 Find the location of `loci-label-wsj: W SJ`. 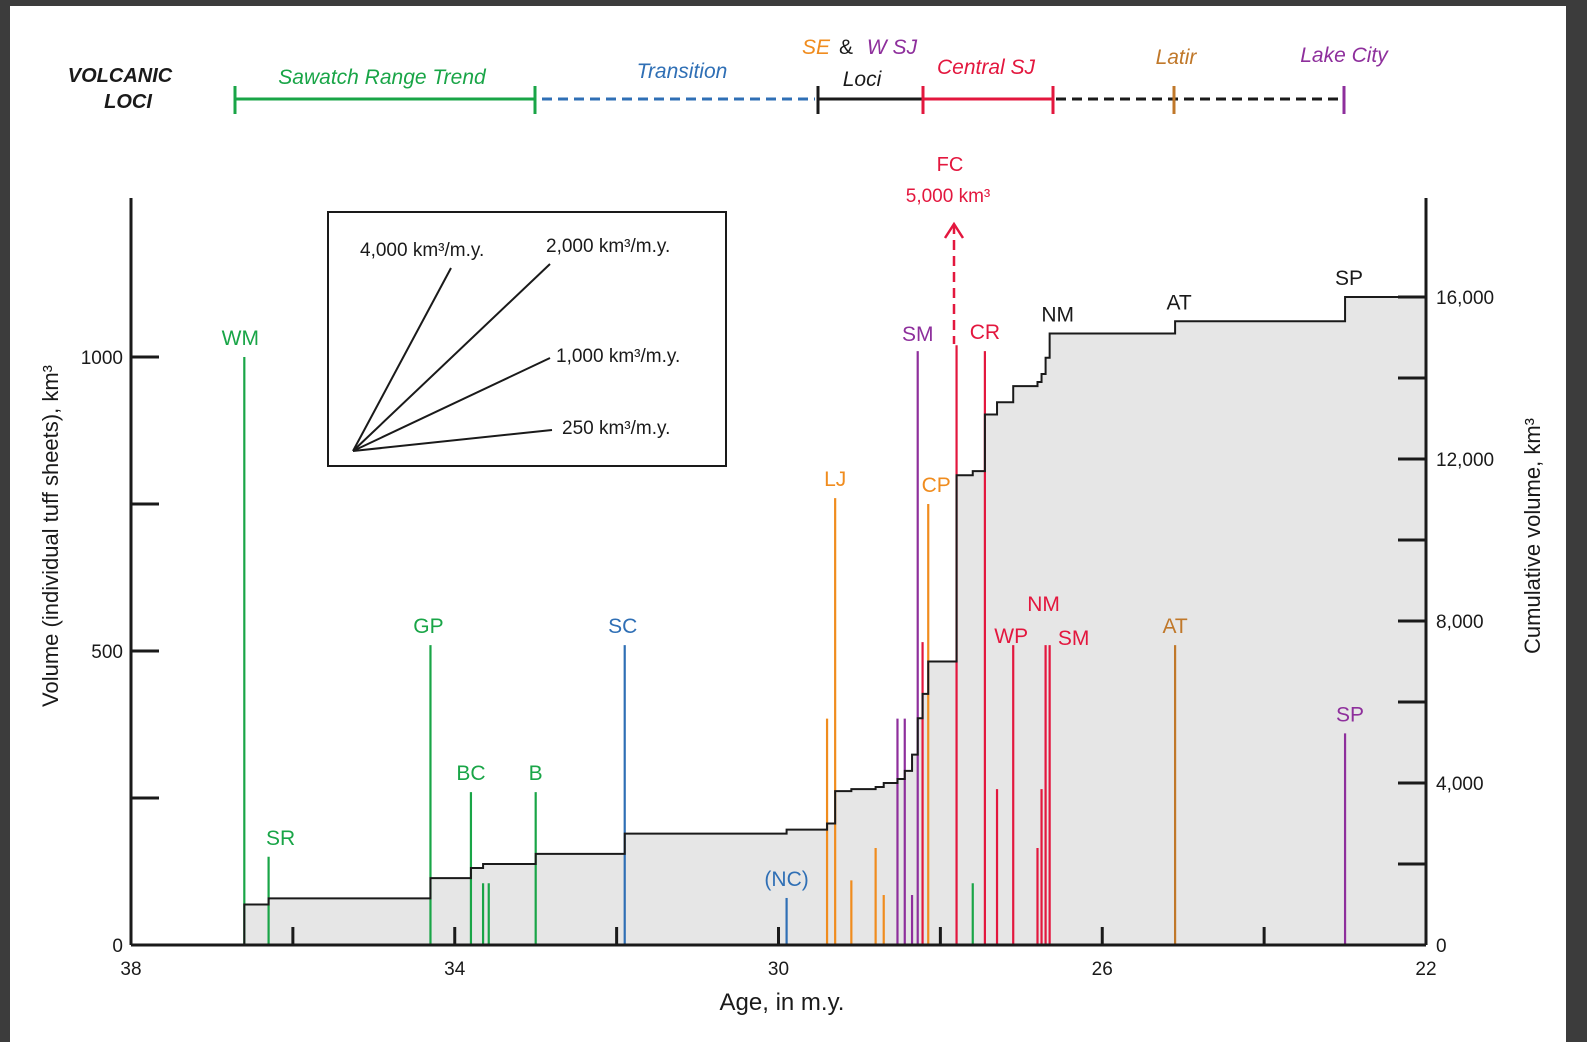

loci-label-wsj: W SJ is located at coordinates (892, 47).